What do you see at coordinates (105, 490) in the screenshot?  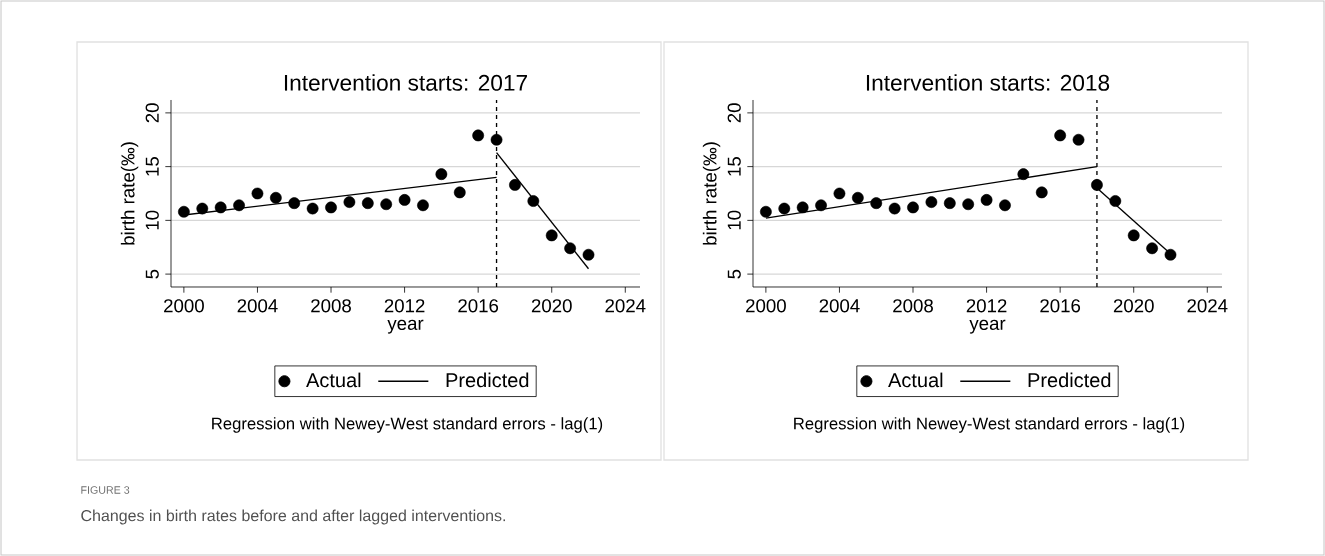 I see `caption: FIGURE 3` at bounding box center [105, 490].